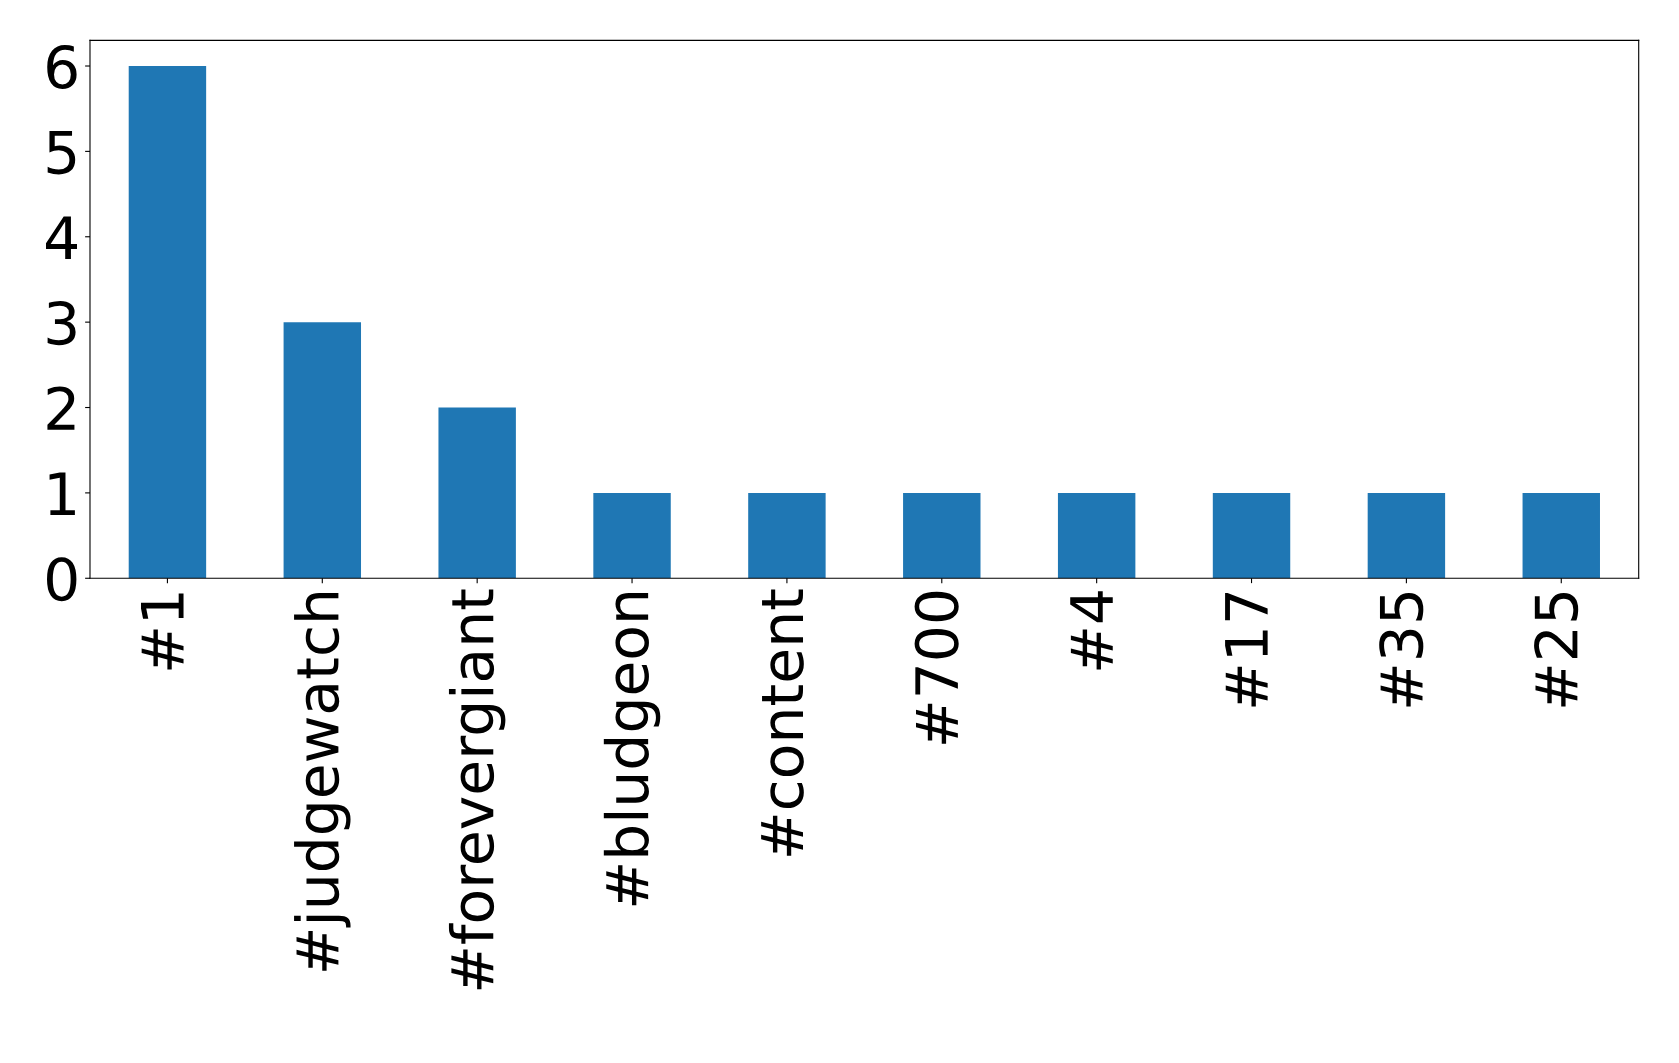 The image size is (1679, 1063). Describe the element at coordinates (322, 781) in the screenshot. I see `x-tick-label: #judgewatch` at that location.